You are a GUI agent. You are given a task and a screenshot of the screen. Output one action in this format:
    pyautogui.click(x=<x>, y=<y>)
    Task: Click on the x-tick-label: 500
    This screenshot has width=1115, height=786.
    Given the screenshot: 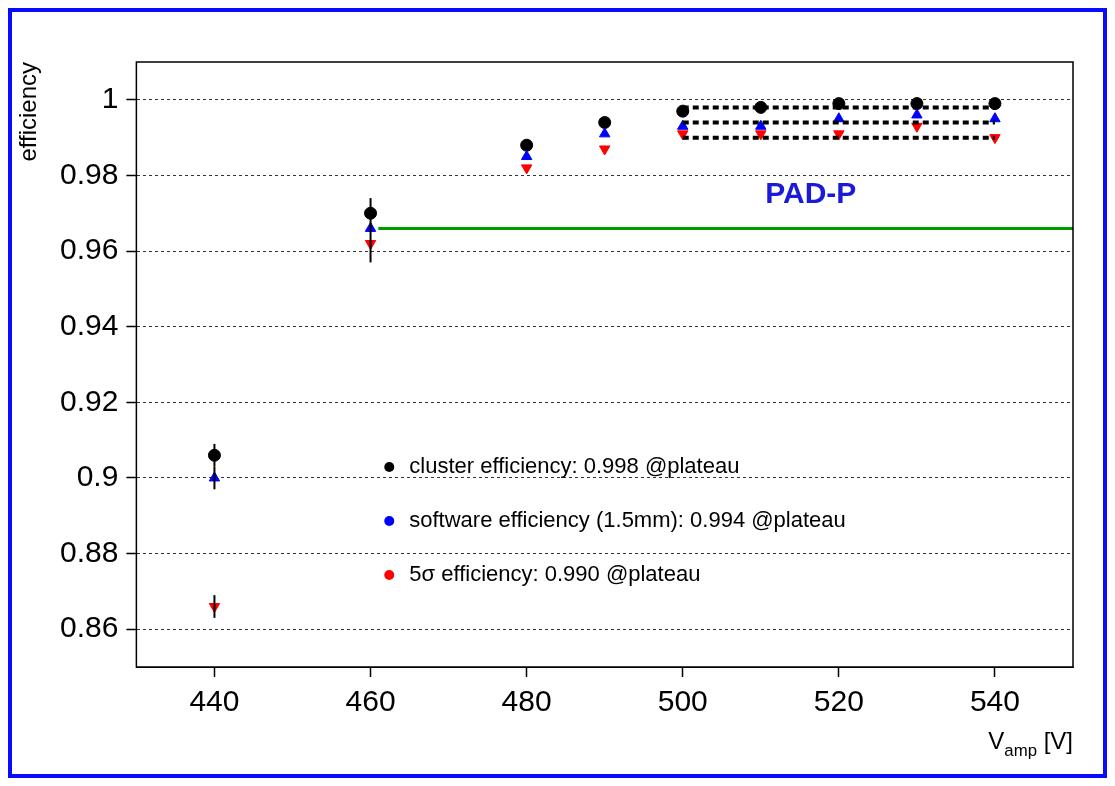 What is the action you would take?
    pyautogui.click(x=682, y=701)
    